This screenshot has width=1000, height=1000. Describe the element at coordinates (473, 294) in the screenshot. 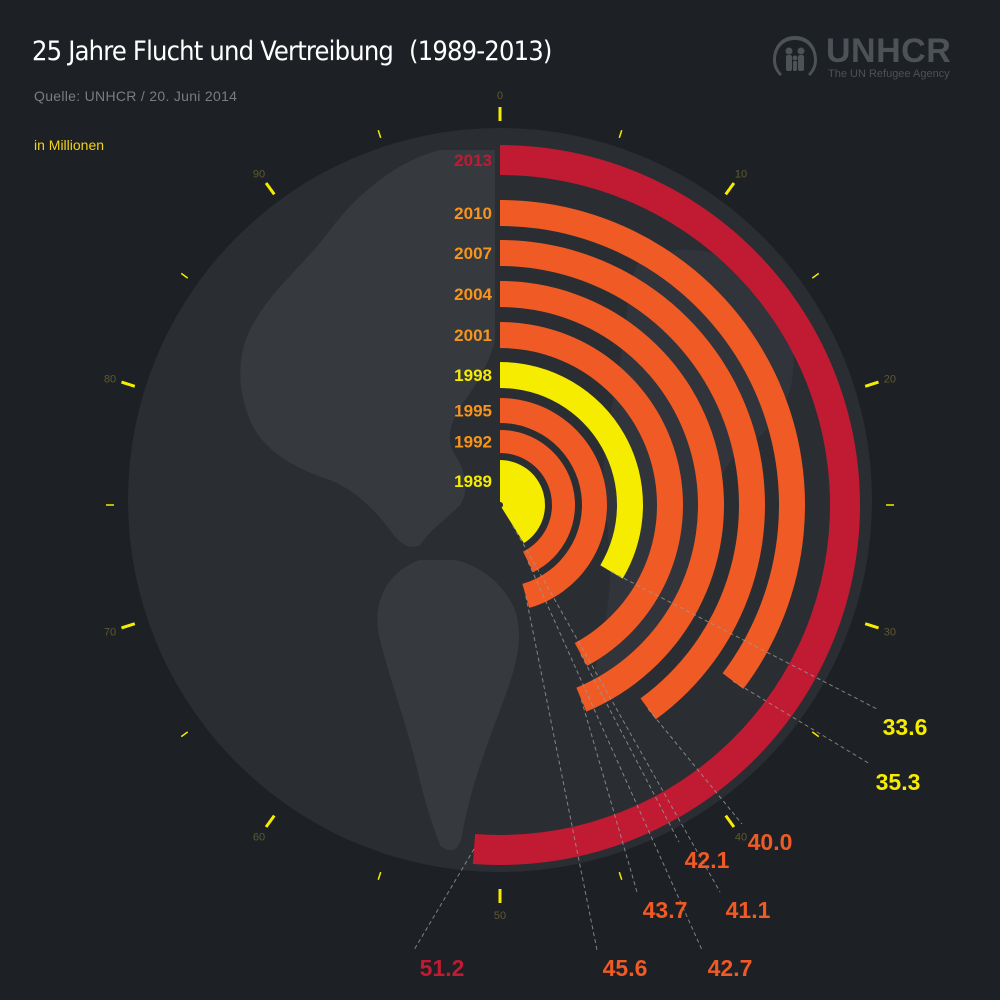

I see `year-label-2004: 2004` at that location.